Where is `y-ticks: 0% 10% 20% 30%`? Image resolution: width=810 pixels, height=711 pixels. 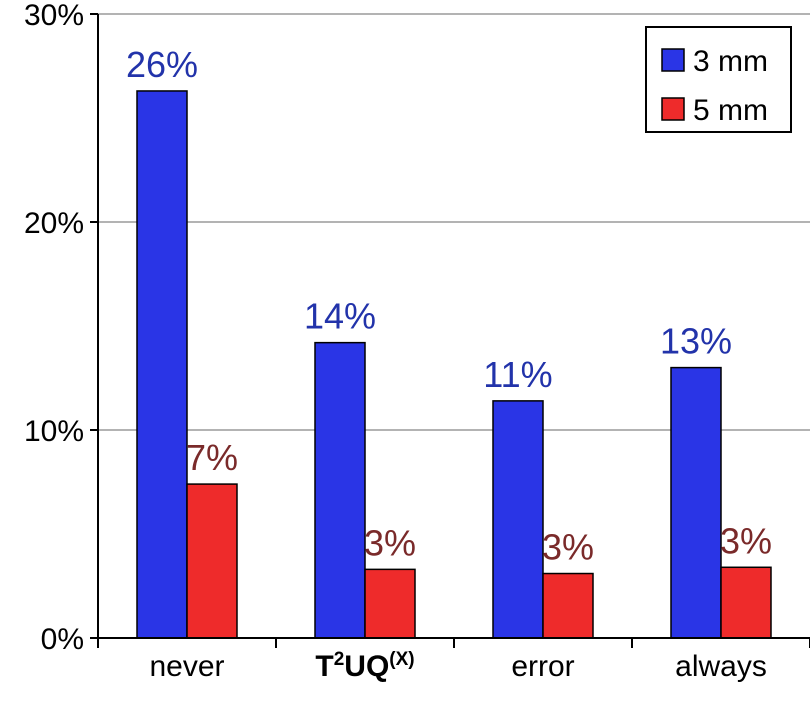 y-ticks: 0% 10% 20% 30% is located at coordinates (61, 328).